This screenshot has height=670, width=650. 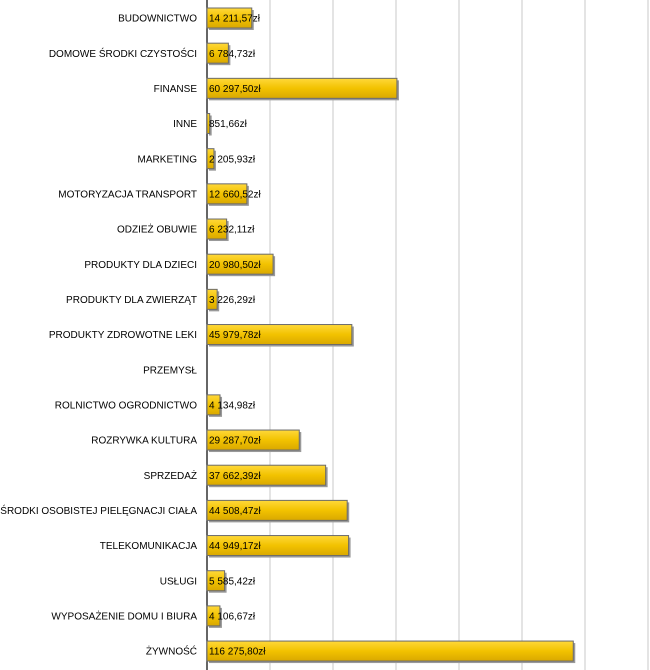 What do you see at coordinates (98, 510) in the screenshot?
I see `category-label: ŚRODKI OSOBISTEJ PIELĘGNACJI CIAŁA` at bounding box center [98, 510].